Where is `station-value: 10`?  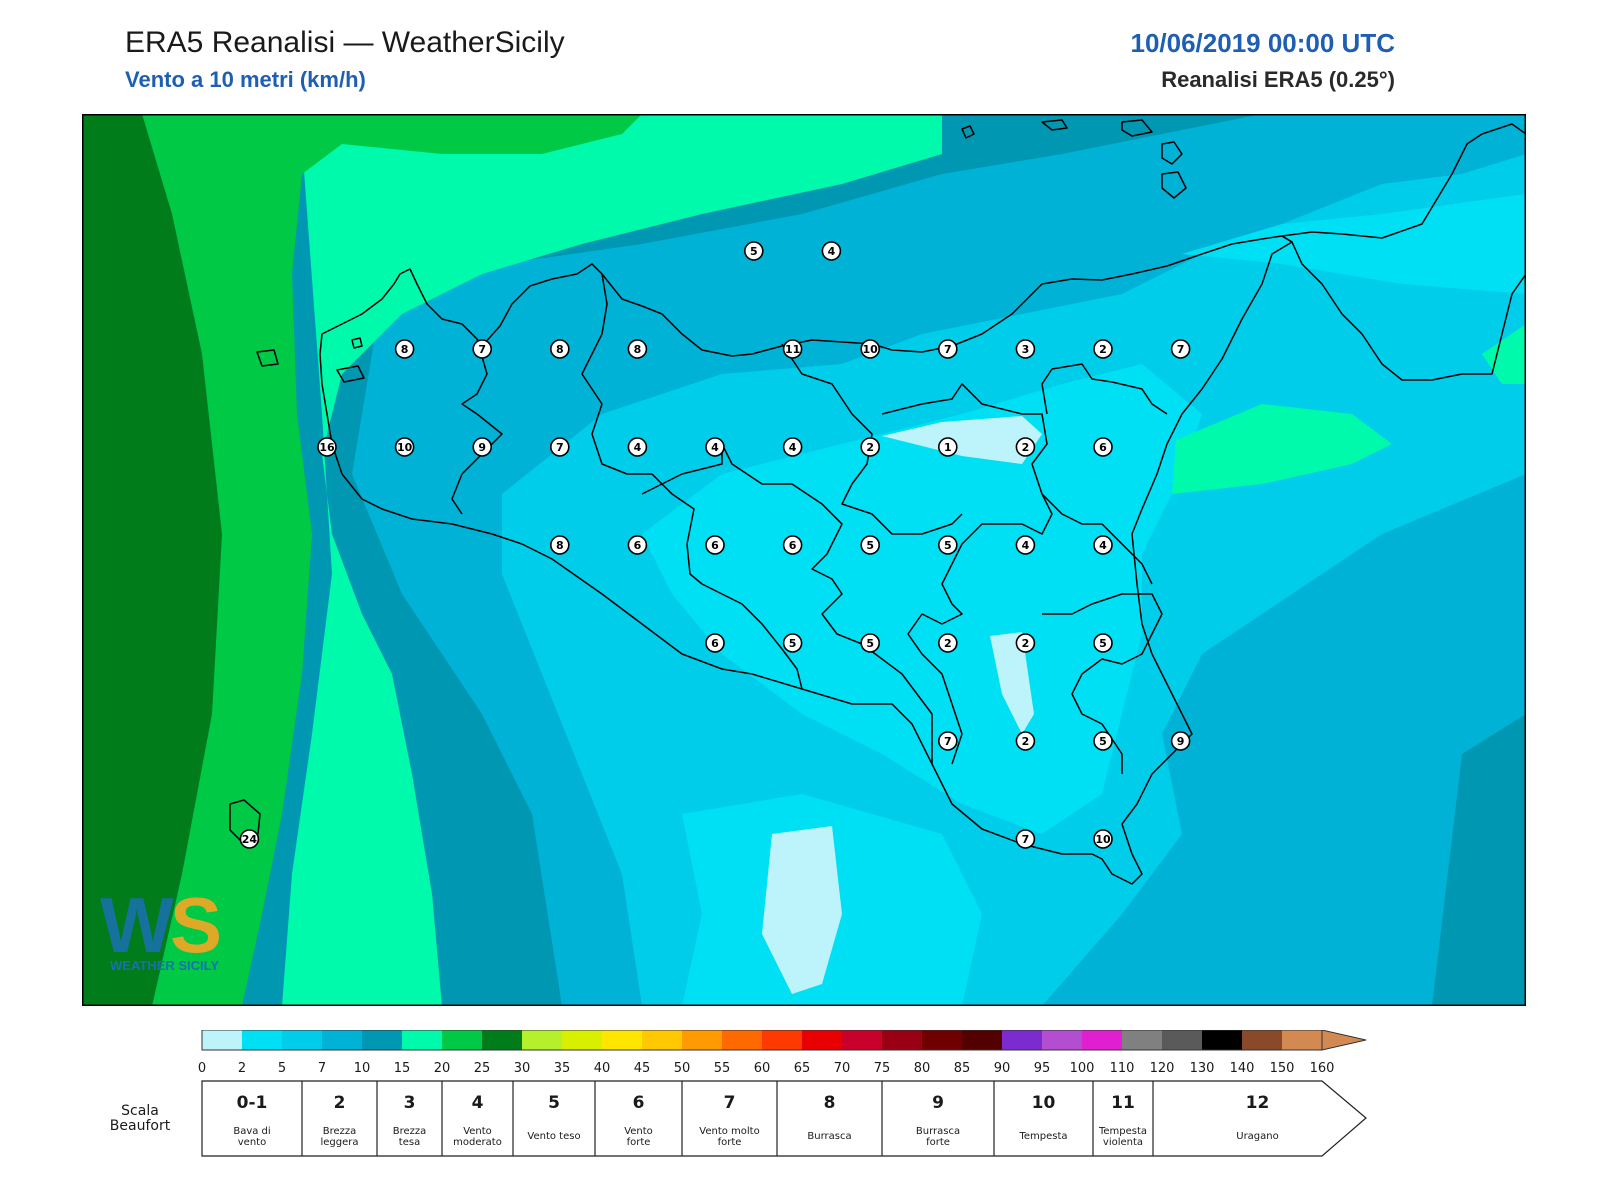 station-value: 10 is located at coordinates (1103, 839).